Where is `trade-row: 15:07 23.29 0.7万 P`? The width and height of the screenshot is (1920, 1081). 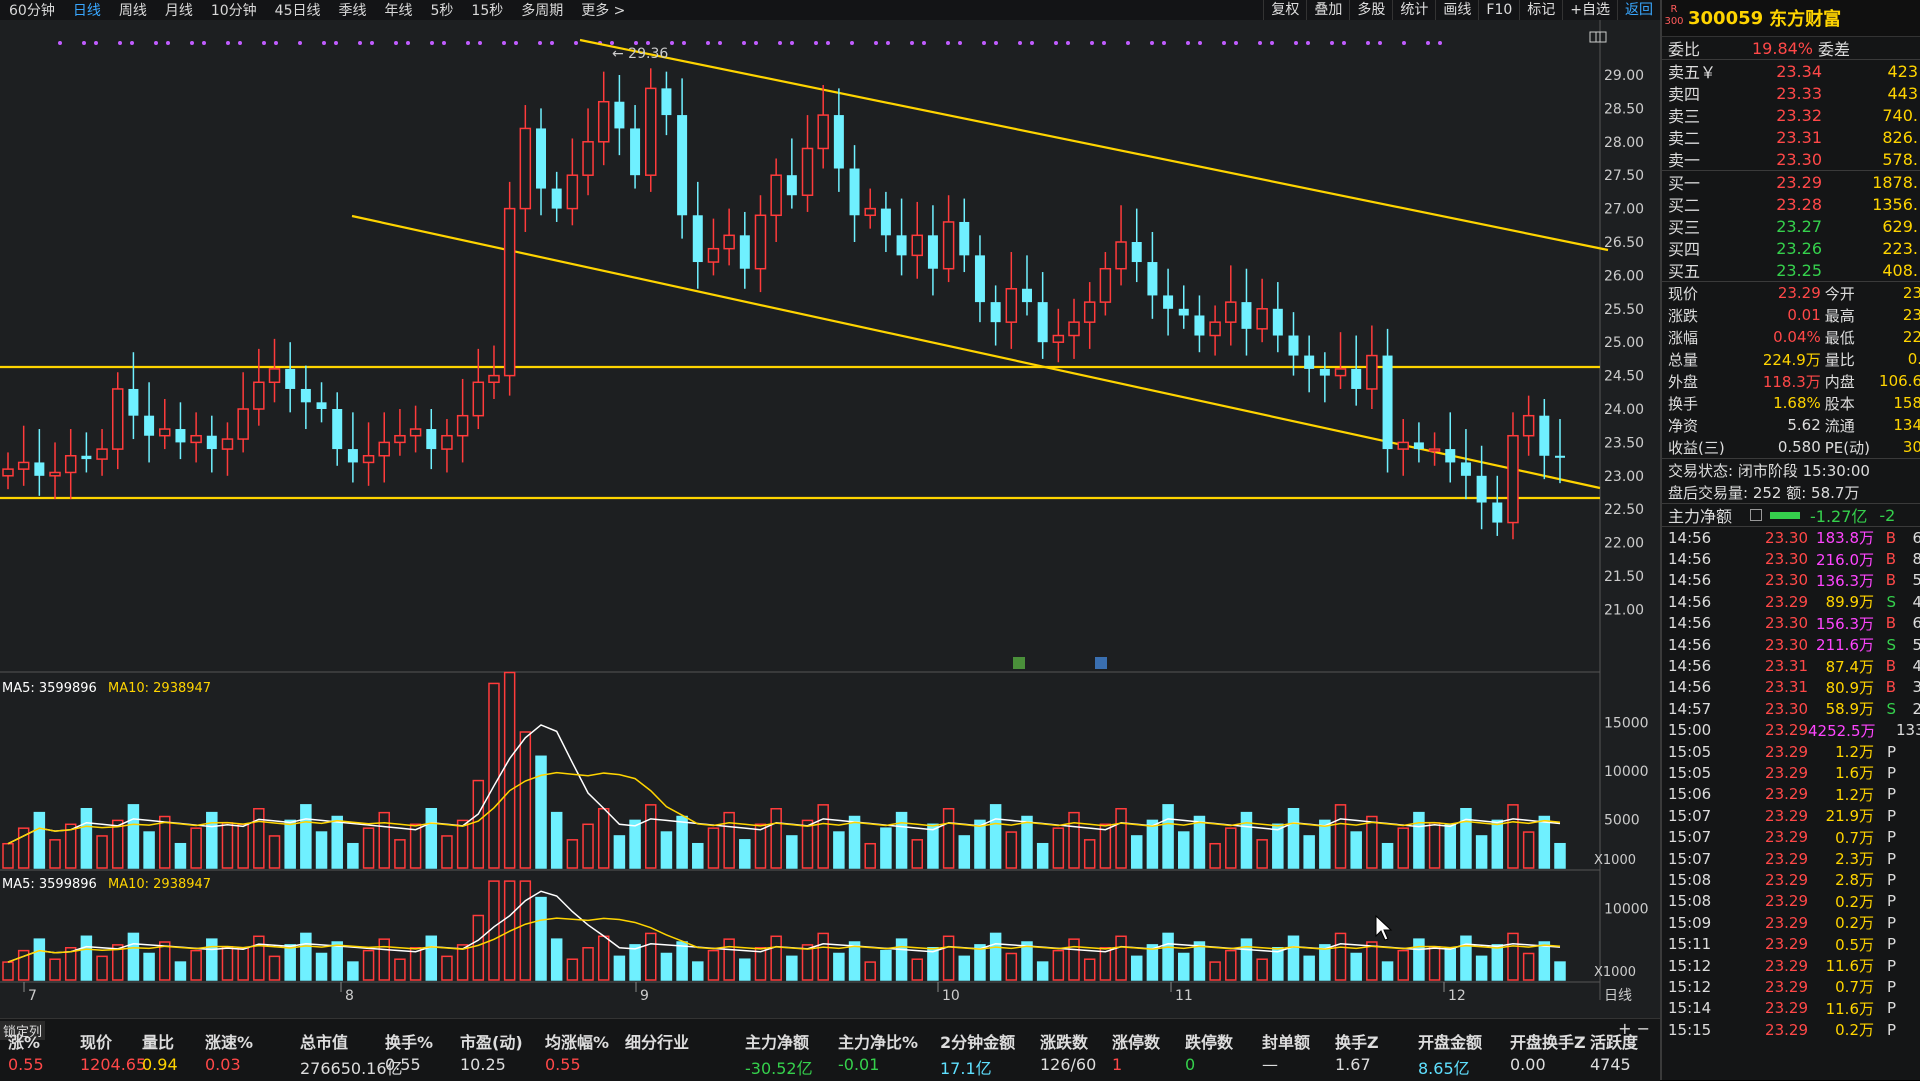 trade-row: 15:07 23.29 0.7万 P is located at coordinates (1791, 836).